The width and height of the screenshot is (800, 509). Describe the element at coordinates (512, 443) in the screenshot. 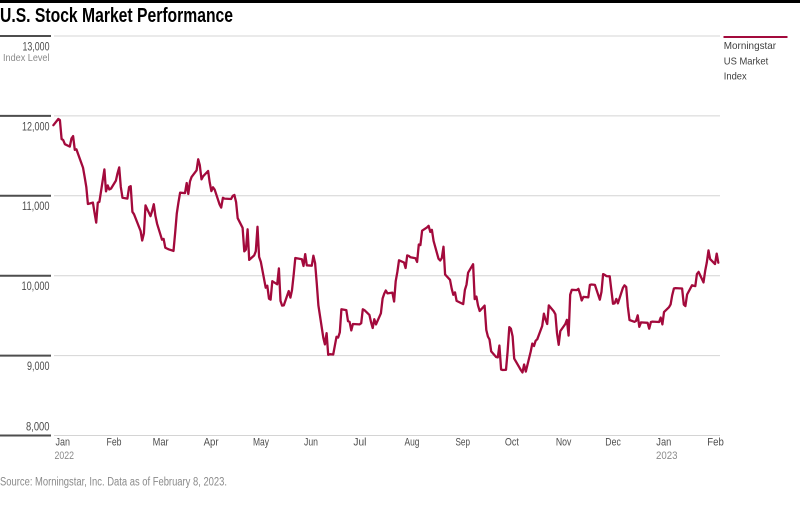

I see `svg-text: Oct` at that location.